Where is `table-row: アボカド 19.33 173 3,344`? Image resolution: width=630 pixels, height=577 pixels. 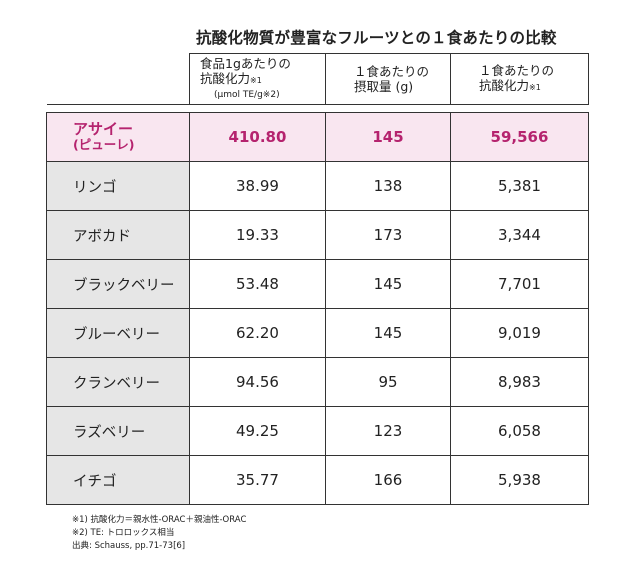 table-row: アボカド 19.33 173 3,344 is located at coordinates (317, 235).